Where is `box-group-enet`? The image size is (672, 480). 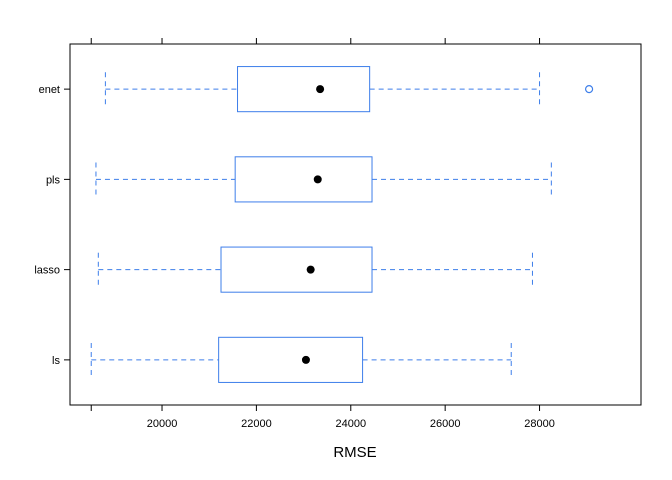
box-group-enet is located at coordinates (349, 89).